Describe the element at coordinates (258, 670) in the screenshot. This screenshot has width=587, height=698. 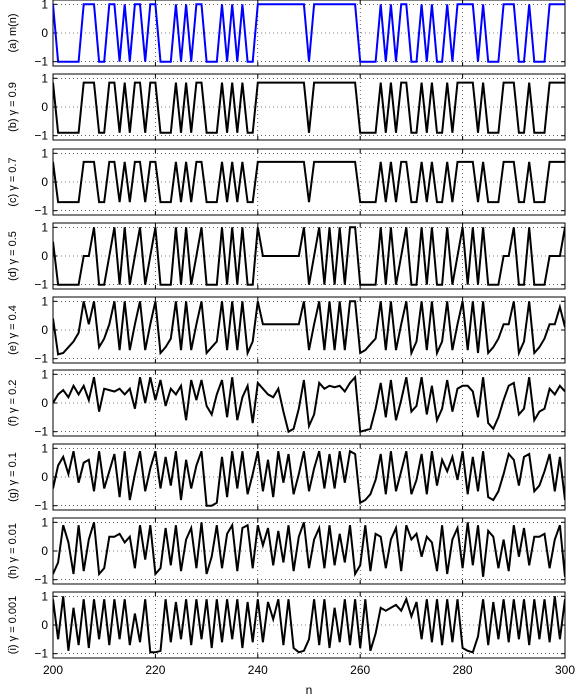
I see `x-tick-label: 240` at that location.